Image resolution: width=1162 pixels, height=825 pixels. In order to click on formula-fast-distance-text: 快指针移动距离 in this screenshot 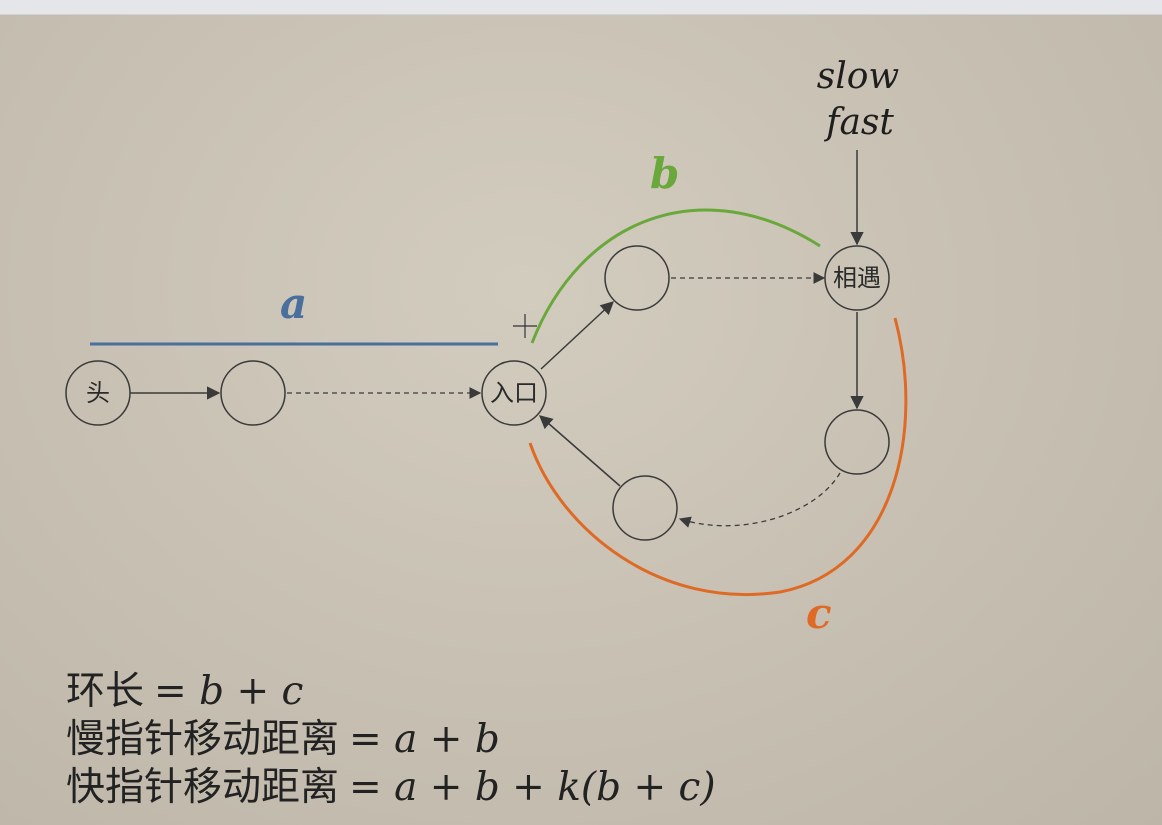, I will do `click(203, 787)`.